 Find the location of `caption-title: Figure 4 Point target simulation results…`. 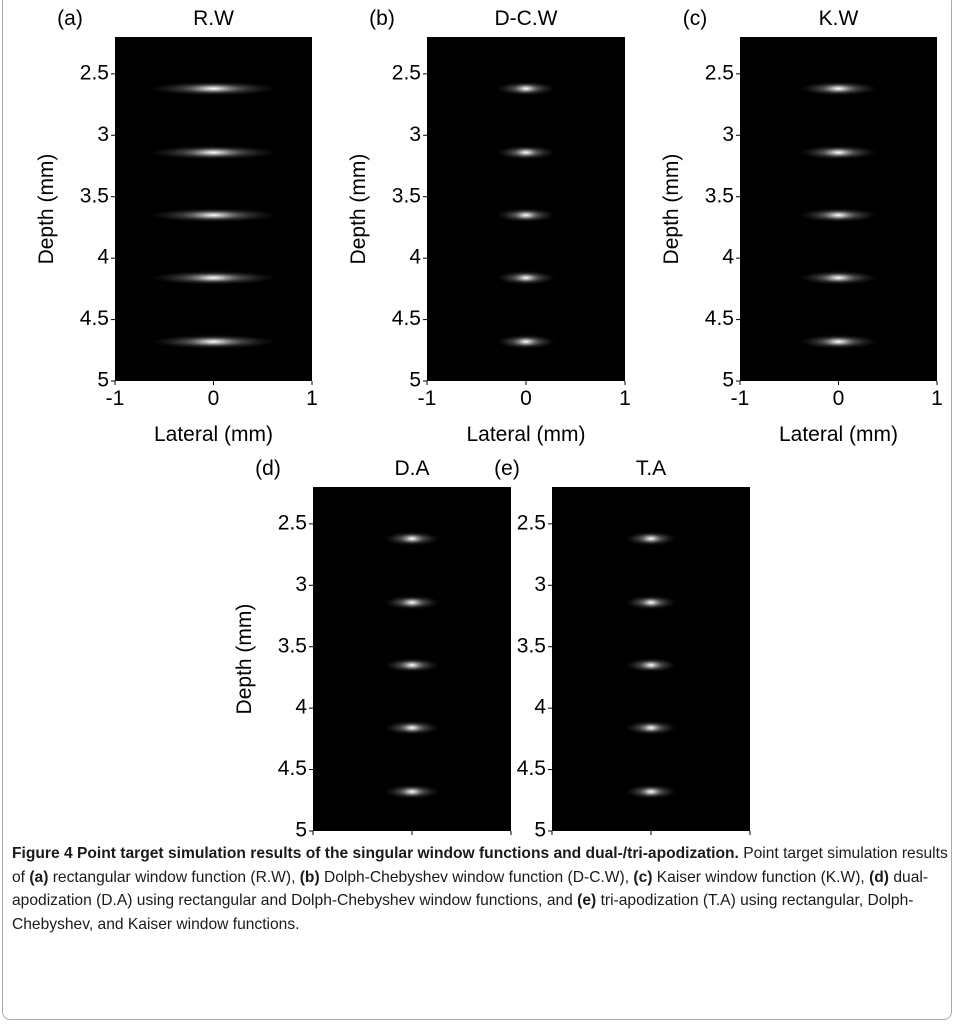

caption-title: Figure 4 Point target simulation results… is located at coordinates (375, 853).